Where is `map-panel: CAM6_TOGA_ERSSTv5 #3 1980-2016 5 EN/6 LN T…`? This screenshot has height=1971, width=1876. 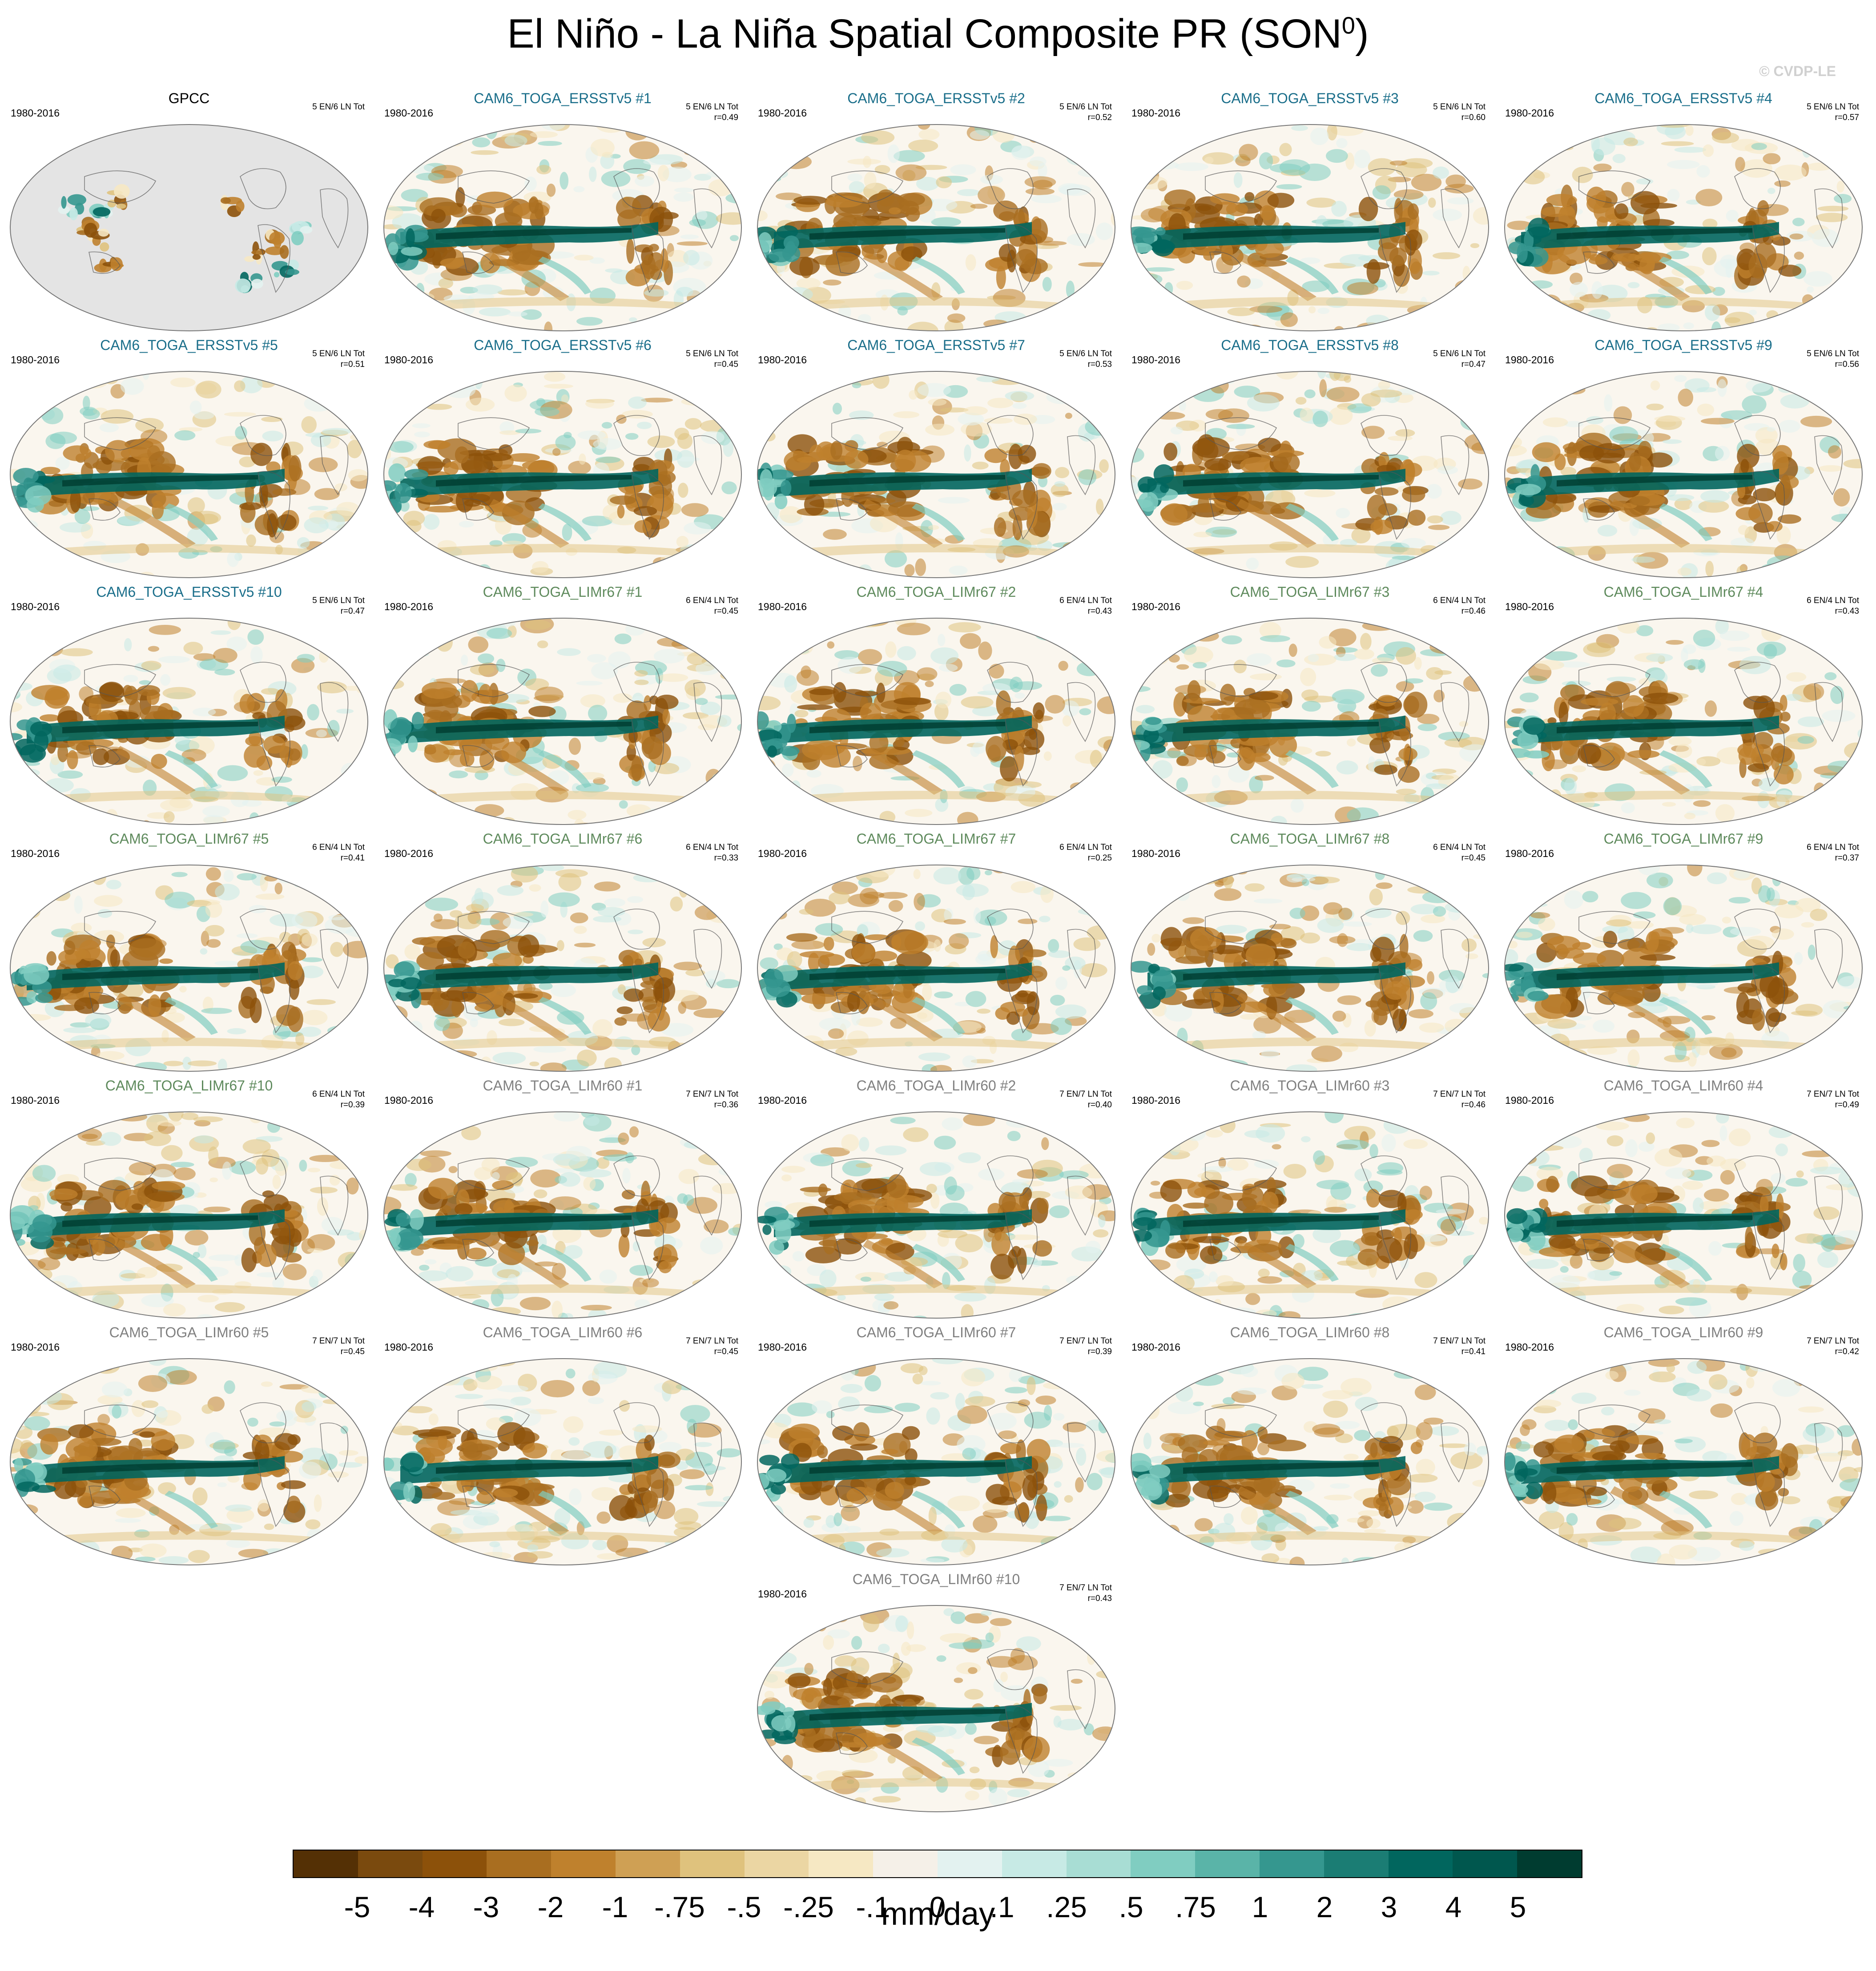
map-panel: CAM6_TOGA_ERSSTv5 #3 1980-2016 5 EN/6 LN T… is located at coordinates (1309, 214).